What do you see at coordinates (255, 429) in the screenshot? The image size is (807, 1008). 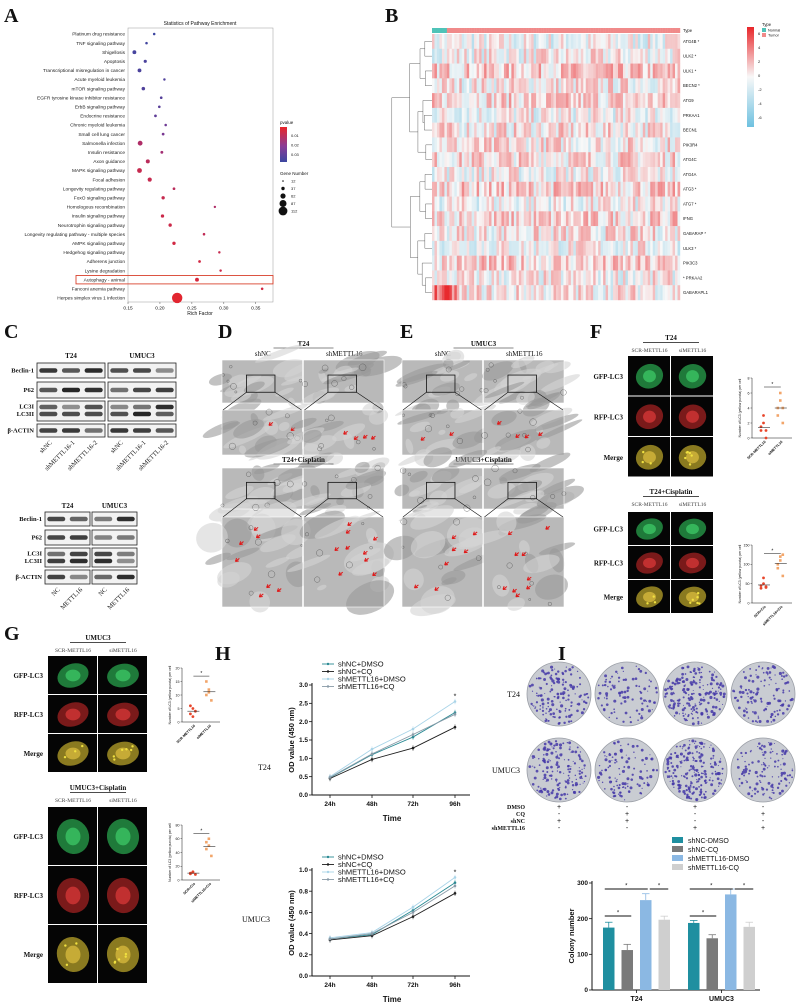 I see `micrograph` at bounding box center [255, 429].